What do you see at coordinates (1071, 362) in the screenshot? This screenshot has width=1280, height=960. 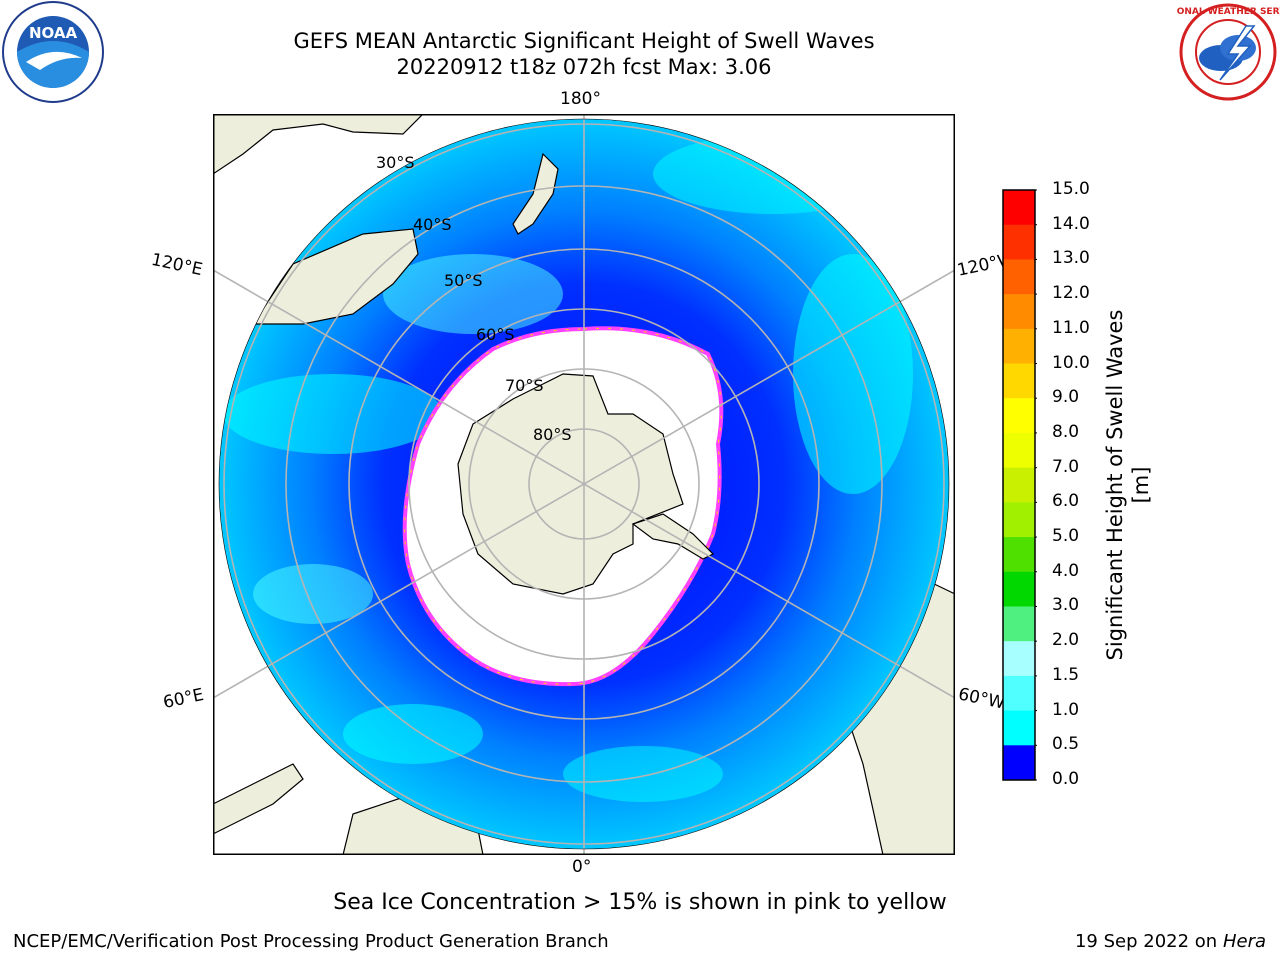 I see `colorbar-tick-label: 10.0` at bounding box center [1071, 362].